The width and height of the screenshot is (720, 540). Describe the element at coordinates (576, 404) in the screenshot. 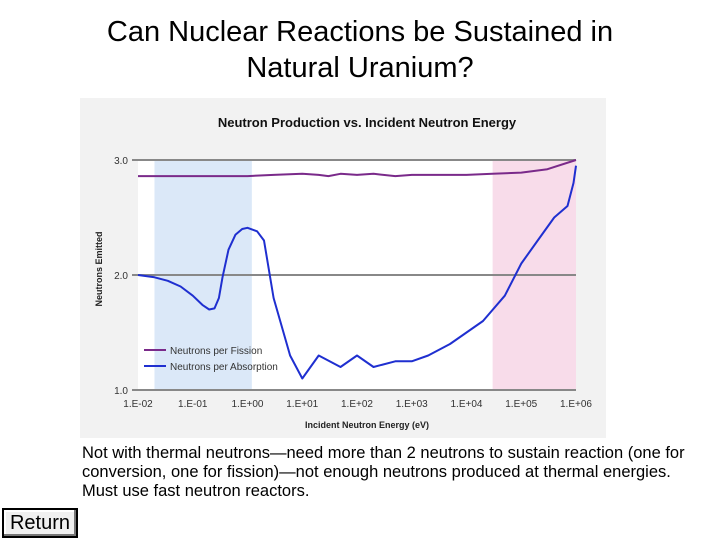

I see `x-tick-label-9: 1.E+06` at that location.